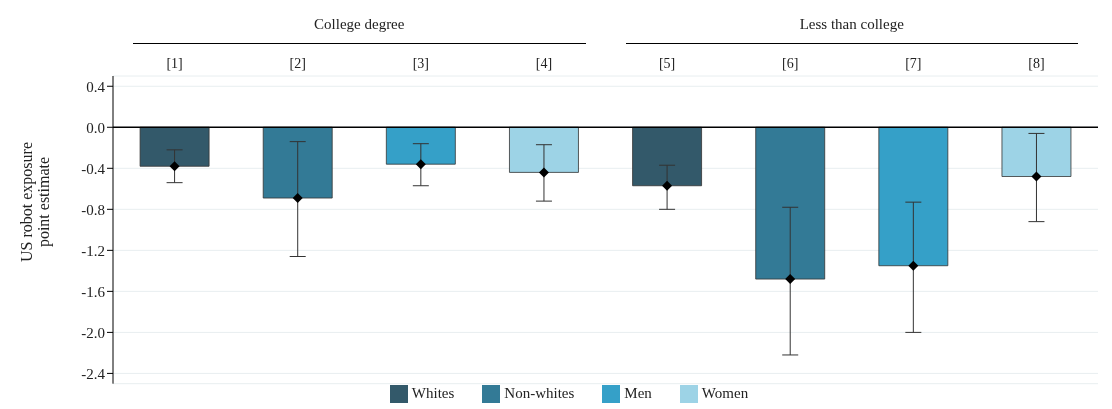  Describe the element at coordinates (638, 392) in the screenshot. I see `legend-label: Men` at that location.